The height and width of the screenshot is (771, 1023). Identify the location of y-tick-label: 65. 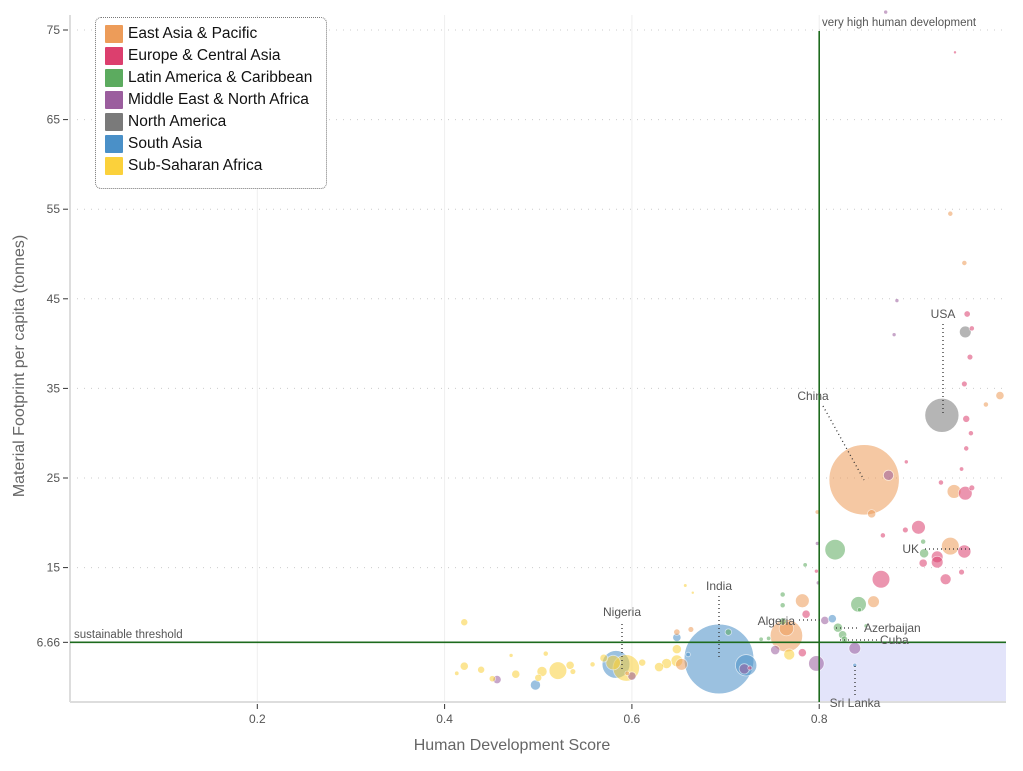
(54, 120).